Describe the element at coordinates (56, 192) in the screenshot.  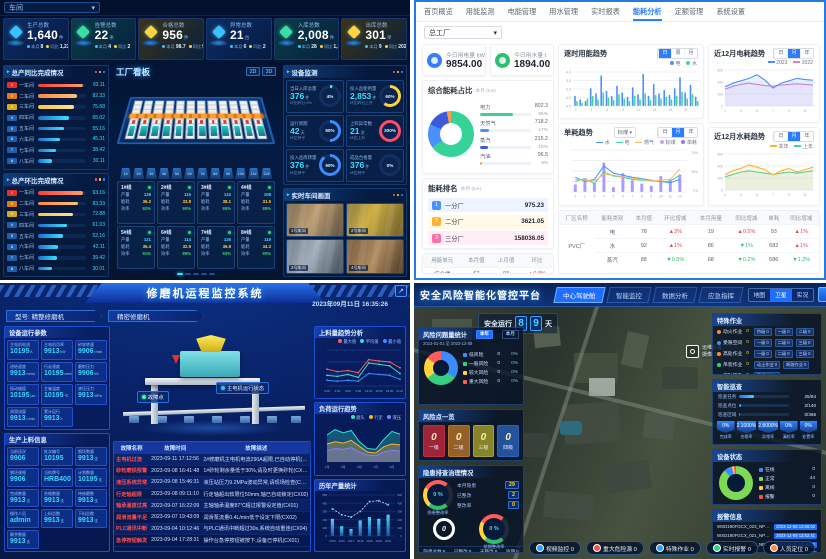
I see `ranking-row: 1 一车间 93.16` at that location.